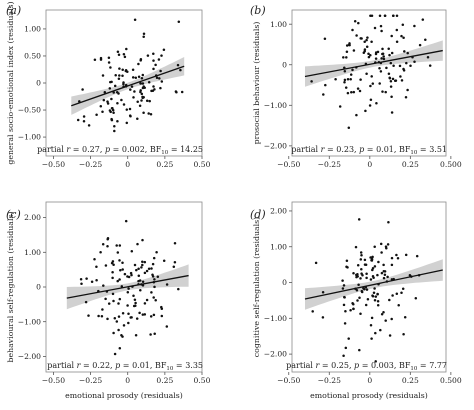 This screenshot has width=474, height=410. What do you see at coordinates (373, 63) in the screenshot?
I see `regression-line` at bounding box center [373, 63].